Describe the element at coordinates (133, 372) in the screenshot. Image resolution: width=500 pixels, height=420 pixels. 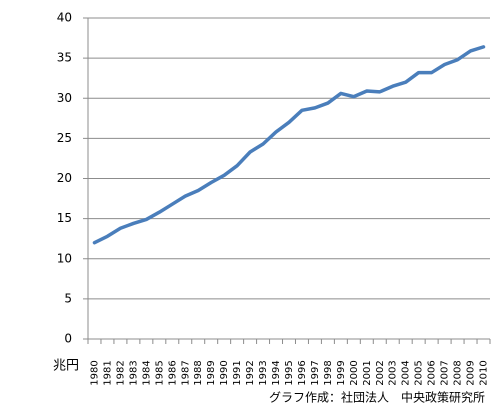
I see `x-tick-label: 1983` at that location.